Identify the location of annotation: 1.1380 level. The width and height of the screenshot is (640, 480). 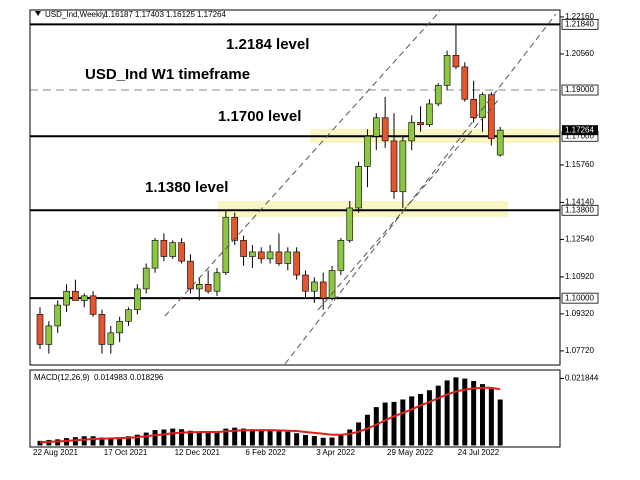
(186, 187).